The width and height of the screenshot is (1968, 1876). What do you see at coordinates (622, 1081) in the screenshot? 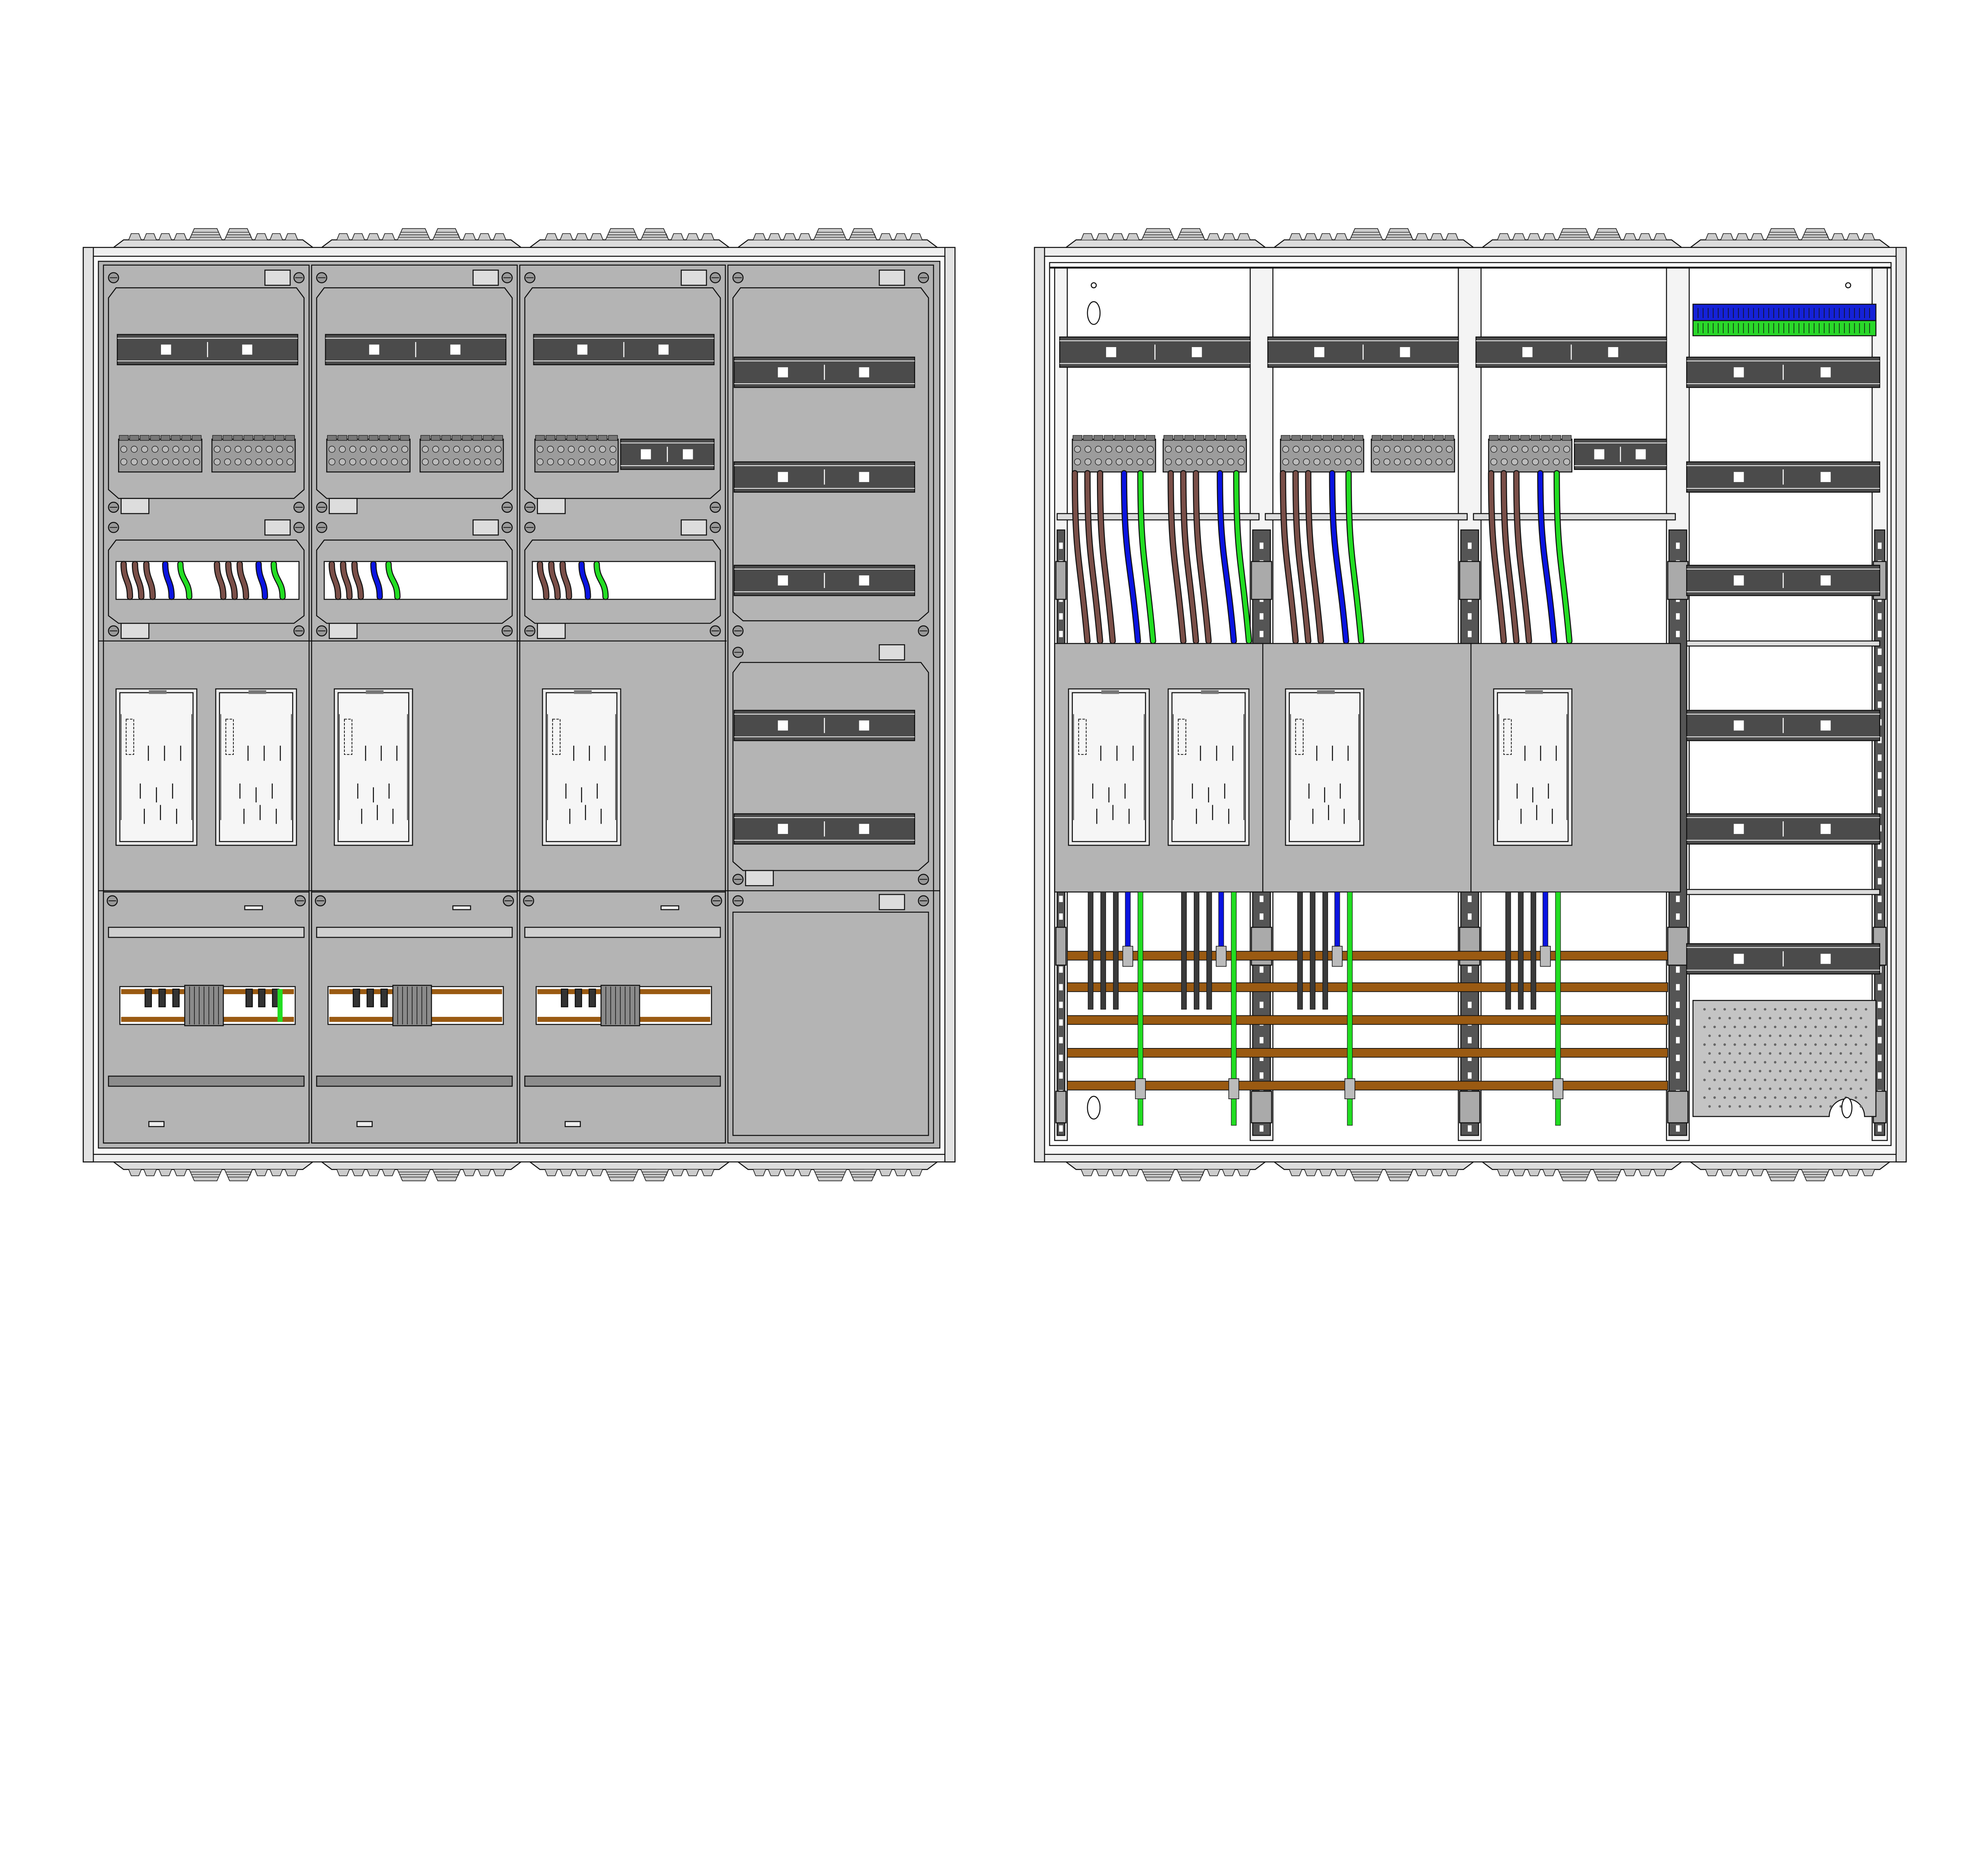
I see `apz-cover-bottom` at bounding box center [622, 1081].